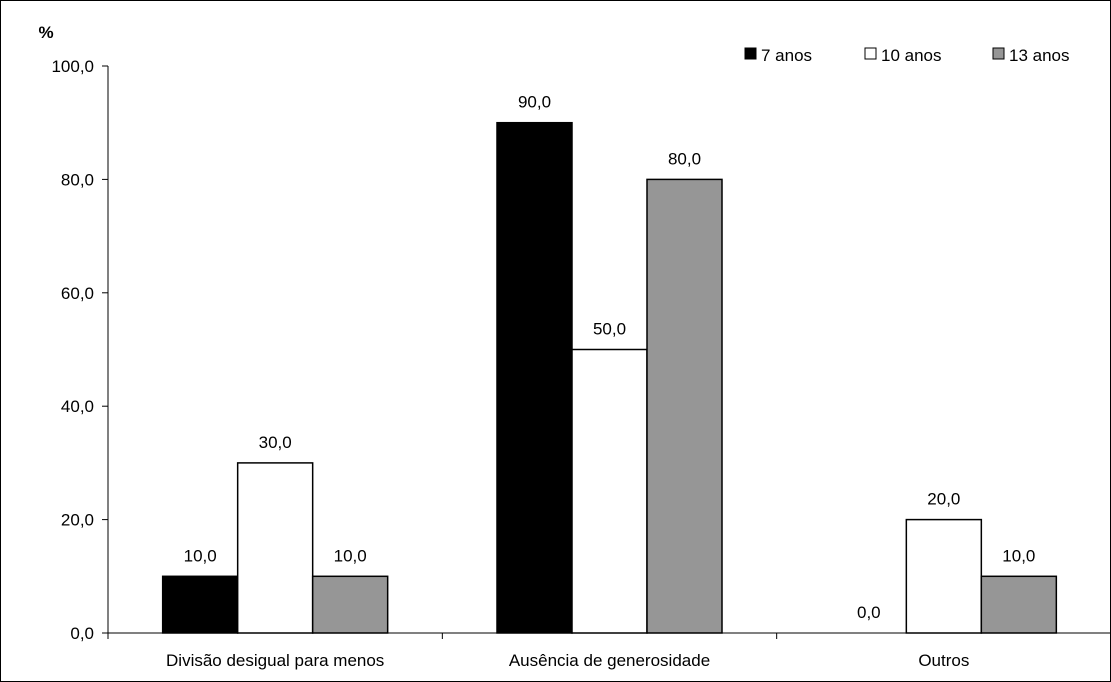 Image resolution: width=1111 pixels, height=682 pixels. What do you see at coordinates (45, 32) in the screenshot?
I see `y-unit-label: %` at bounding box center [45, 32].